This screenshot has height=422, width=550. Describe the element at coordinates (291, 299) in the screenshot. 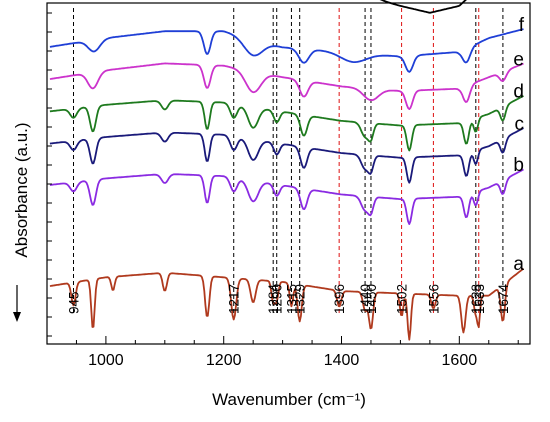

I see `annotation-label: 1315` at that location.